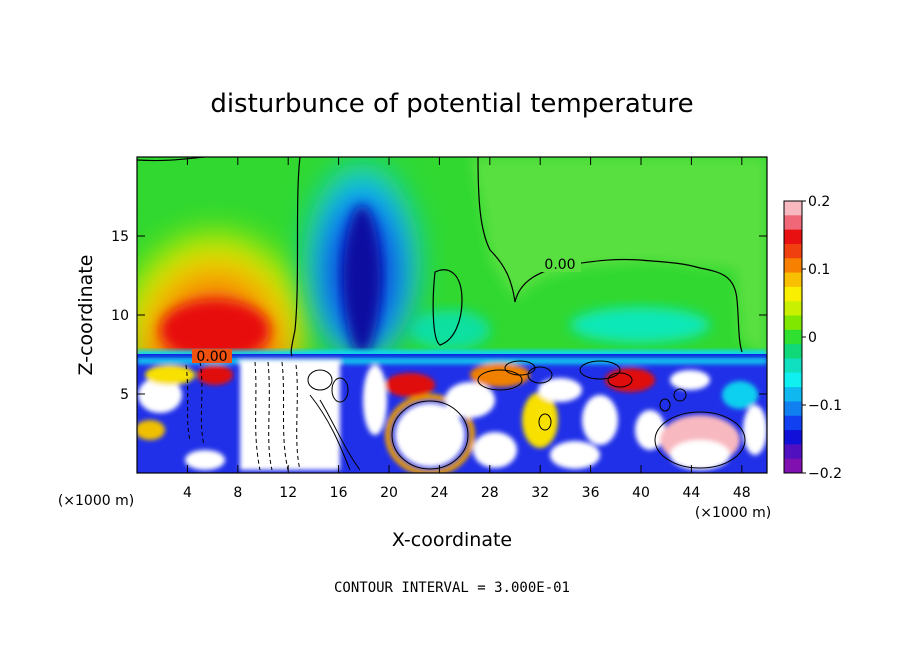 The width and height of the screenshot is (904, 654). What do you see at coordinates (559, 265) in the screenshot?
I see `contour-label-upper: 0.00` at bounding box center [559, 265].